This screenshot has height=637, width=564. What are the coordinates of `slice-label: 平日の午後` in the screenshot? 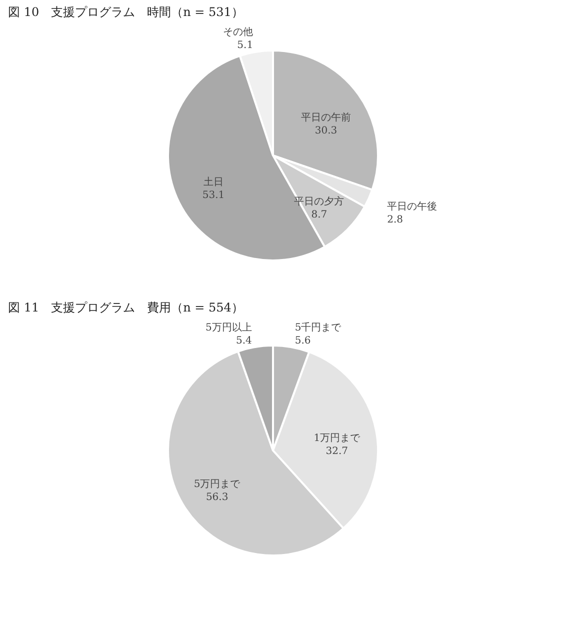 It's located at (412, 206).